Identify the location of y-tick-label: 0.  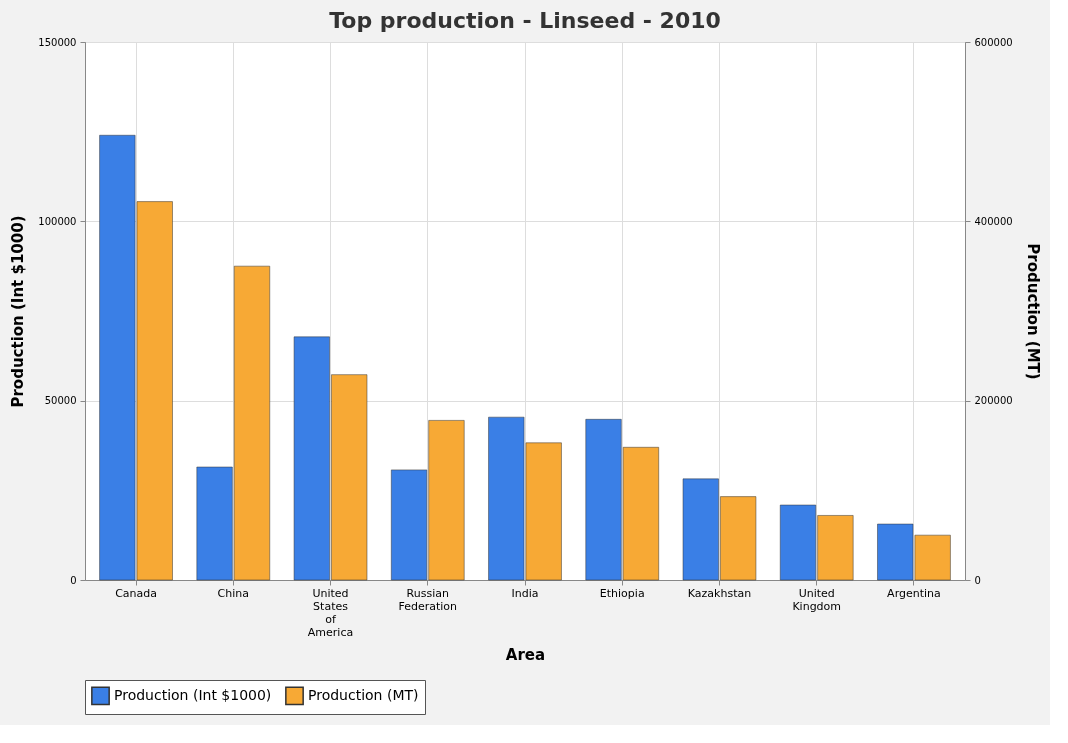
(73, 580).